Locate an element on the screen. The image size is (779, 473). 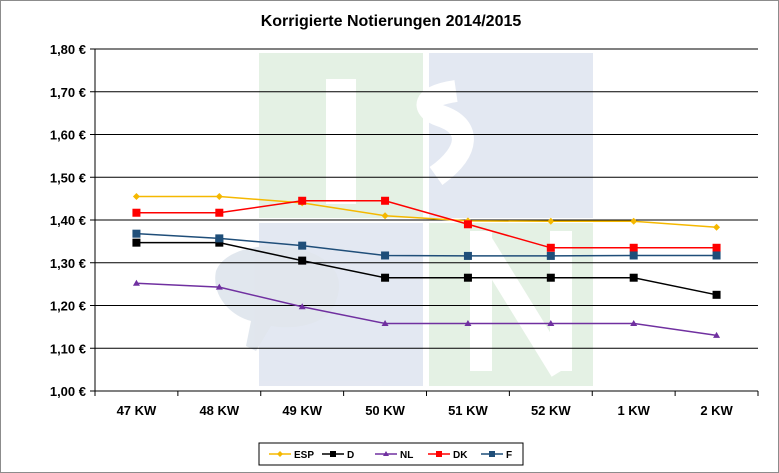
legend-item-f: F is located at coordinates (496, 455).